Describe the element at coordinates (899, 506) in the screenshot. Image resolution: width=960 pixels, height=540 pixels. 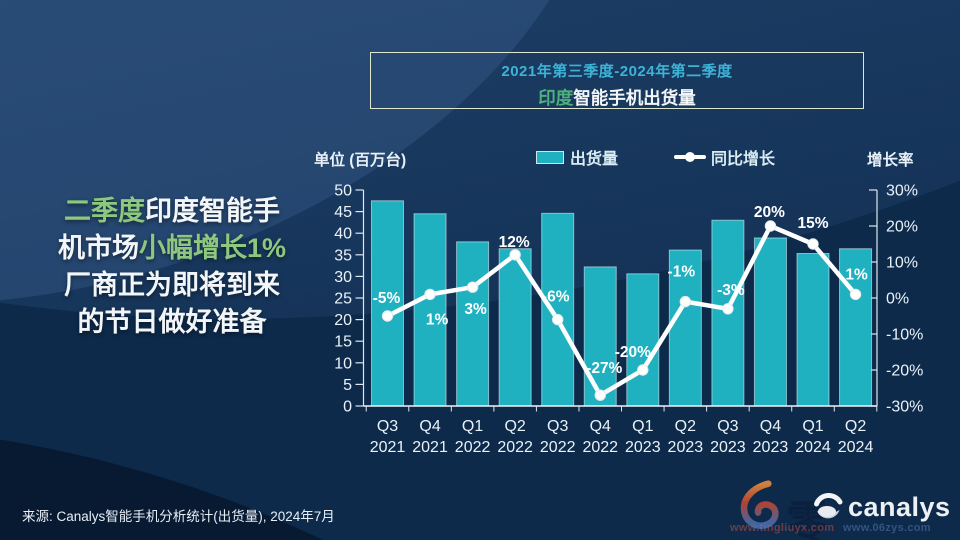
I see `canalys-logo-text: canalys` at that location.